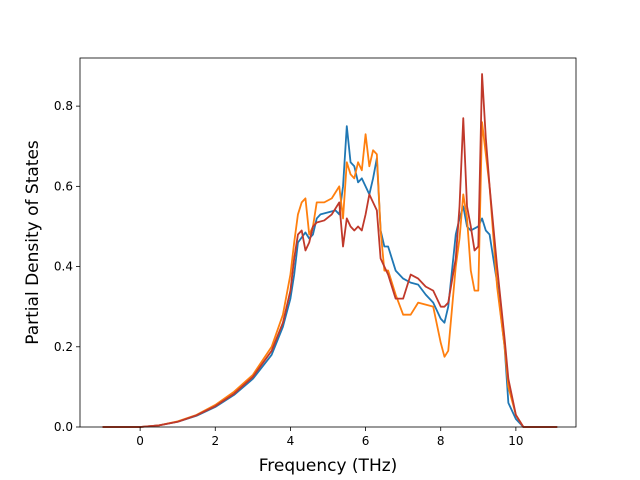 The image size is (640, 480). What do you see at coordinates (63, 267) in the screenshot?
I see `y-tick-label: 0.4` at bounding box center [63, 267].